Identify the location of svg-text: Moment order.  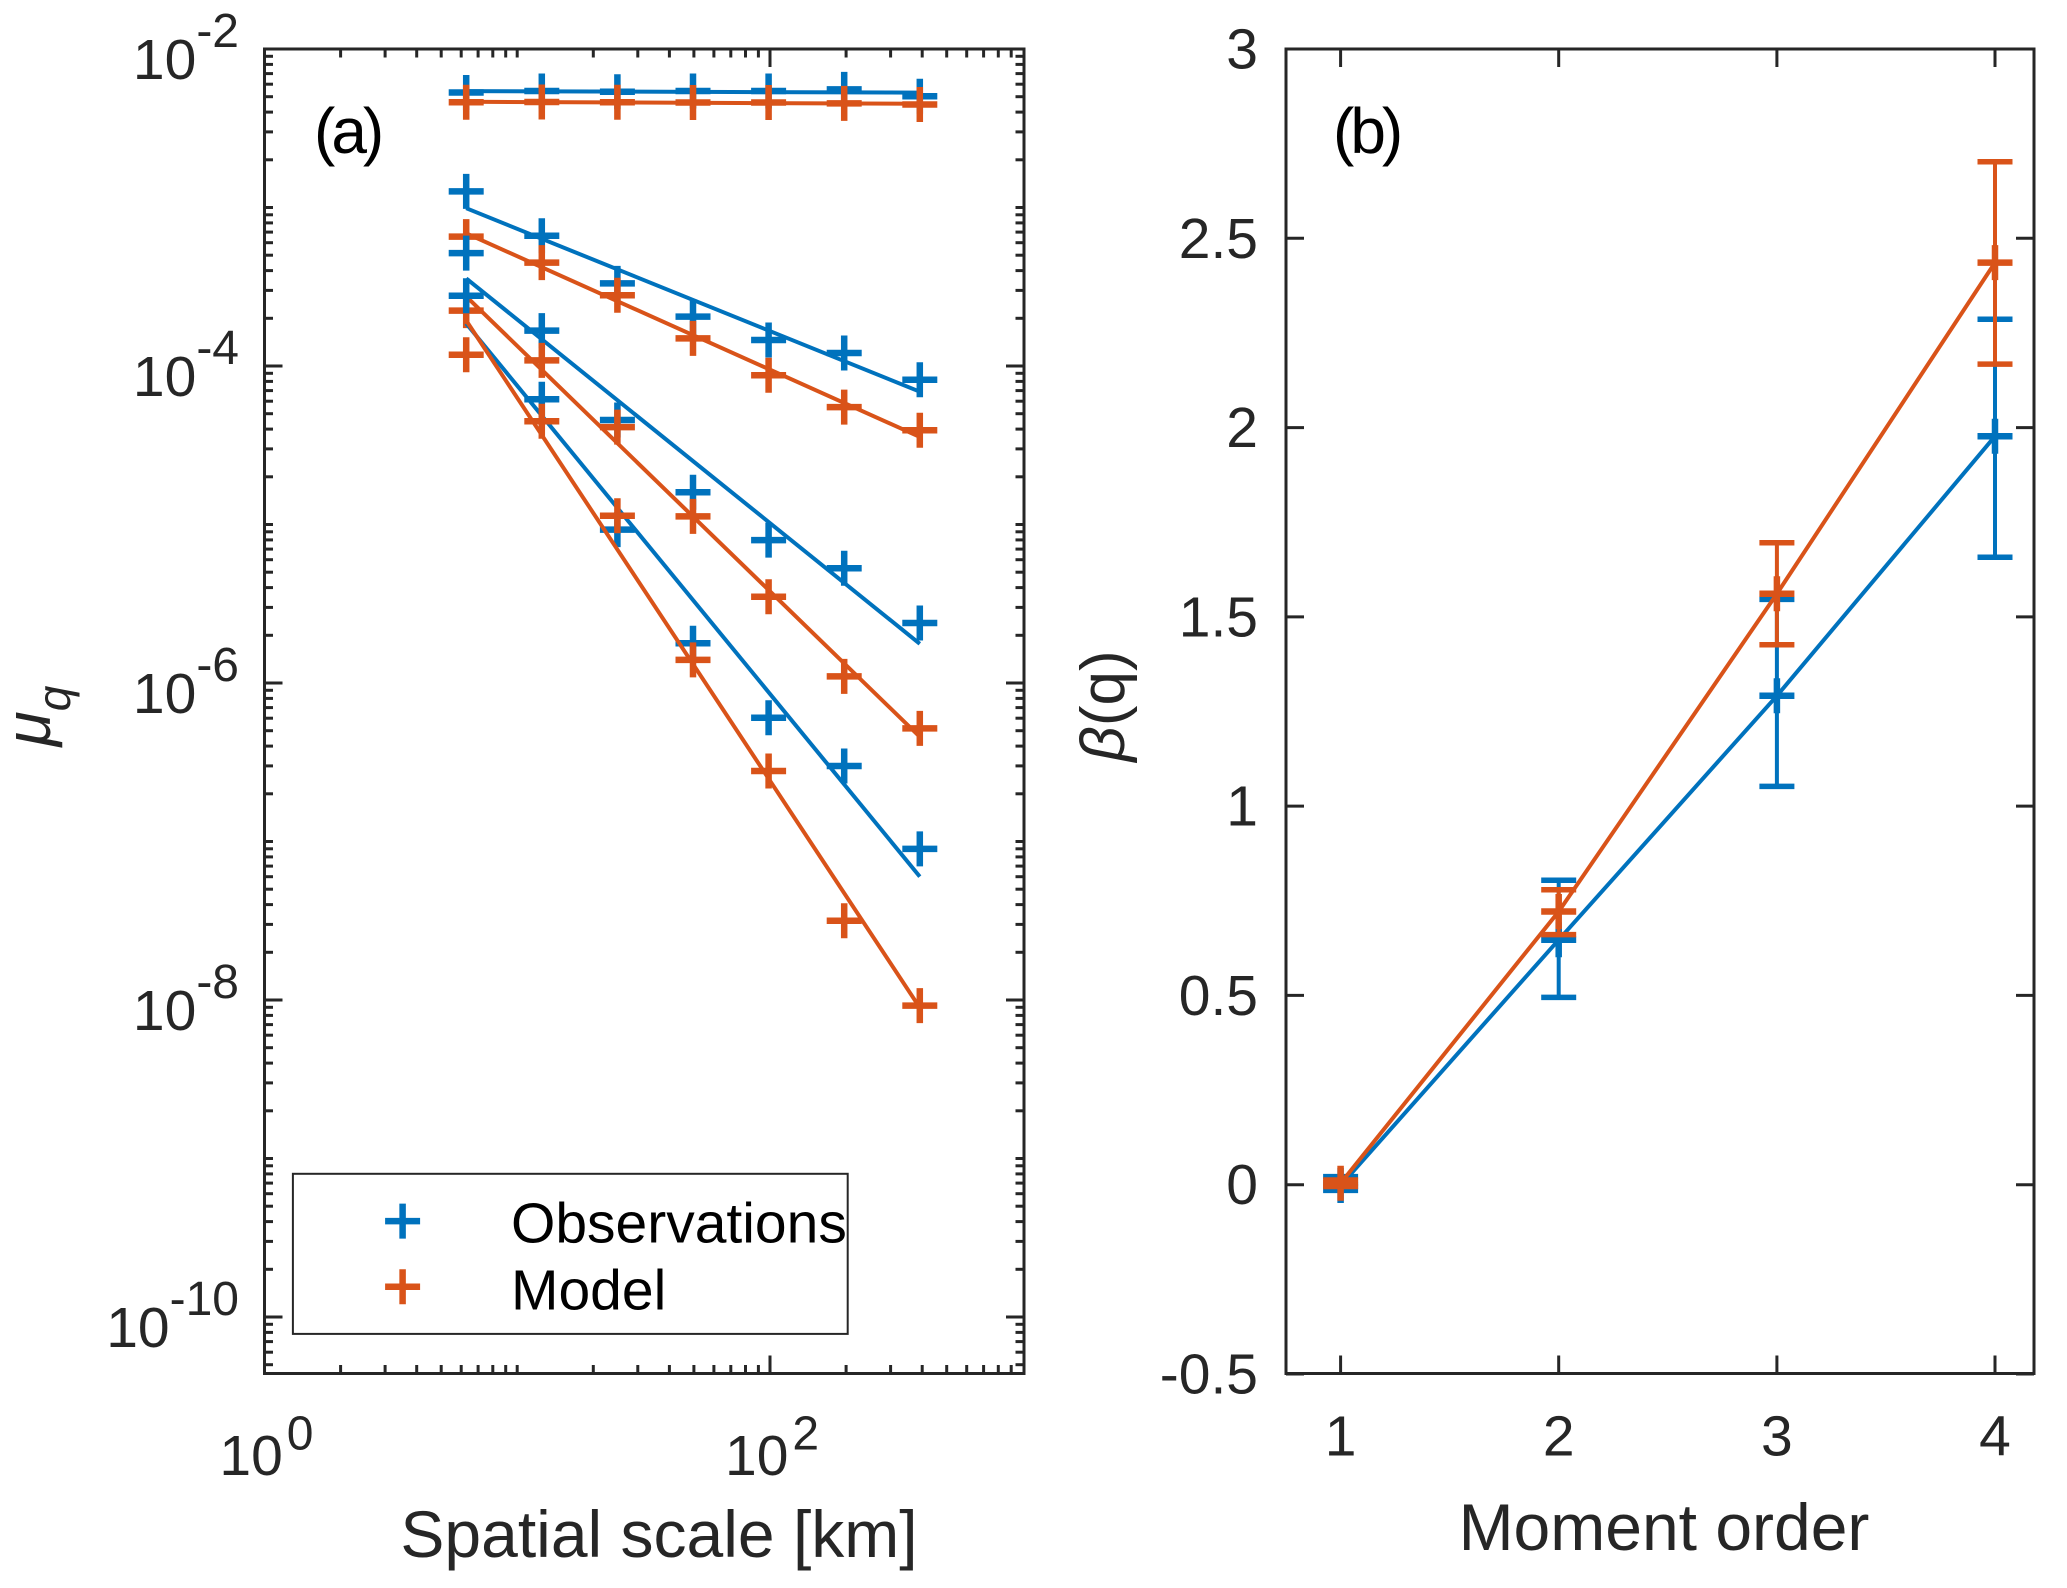
(1664, 1527).